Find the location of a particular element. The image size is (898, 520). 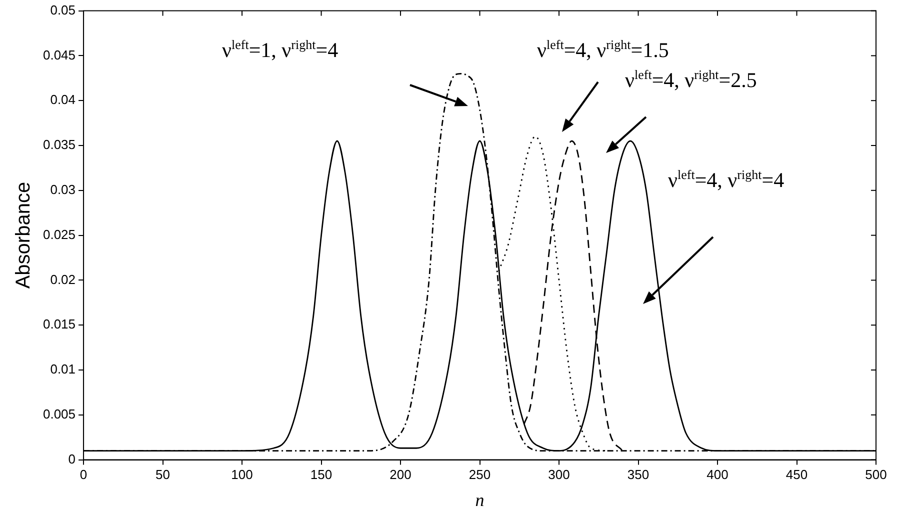

x-tick-label: 450 is located at coordinates (797, 474).